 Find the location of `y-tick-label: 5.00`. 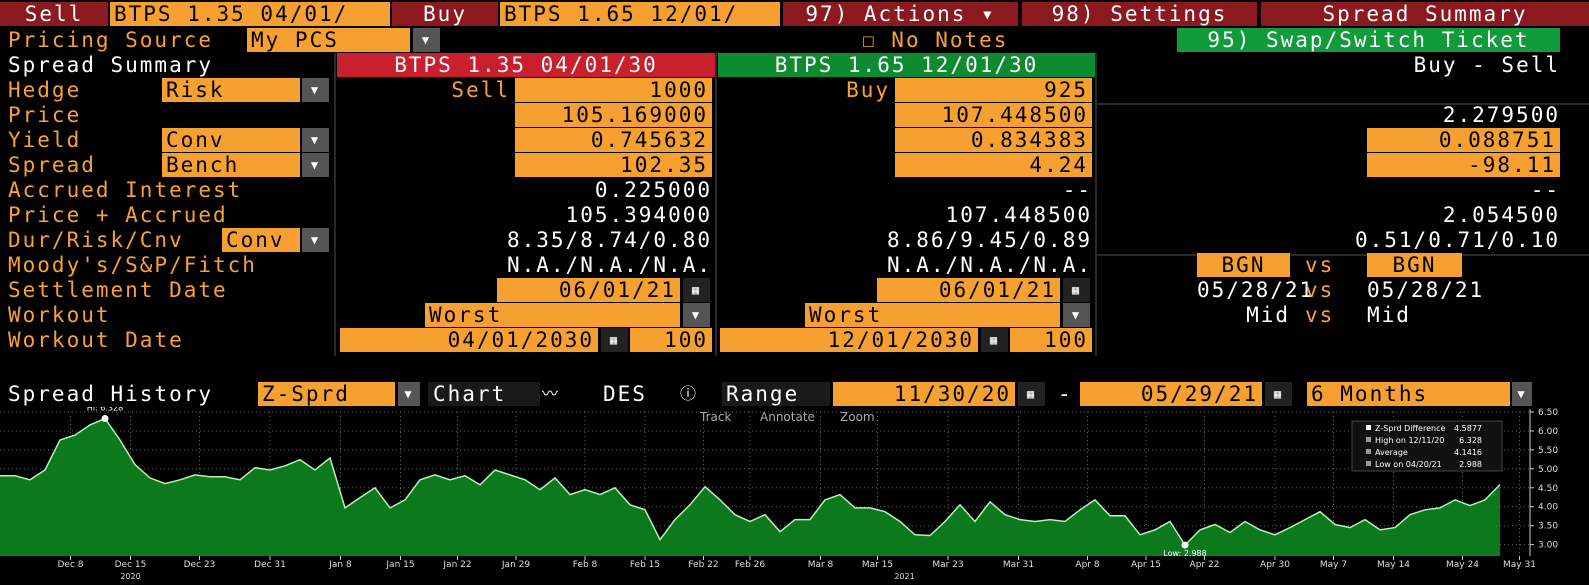

y-tick-label: 5.00 is located at coordinates (1548, 470).